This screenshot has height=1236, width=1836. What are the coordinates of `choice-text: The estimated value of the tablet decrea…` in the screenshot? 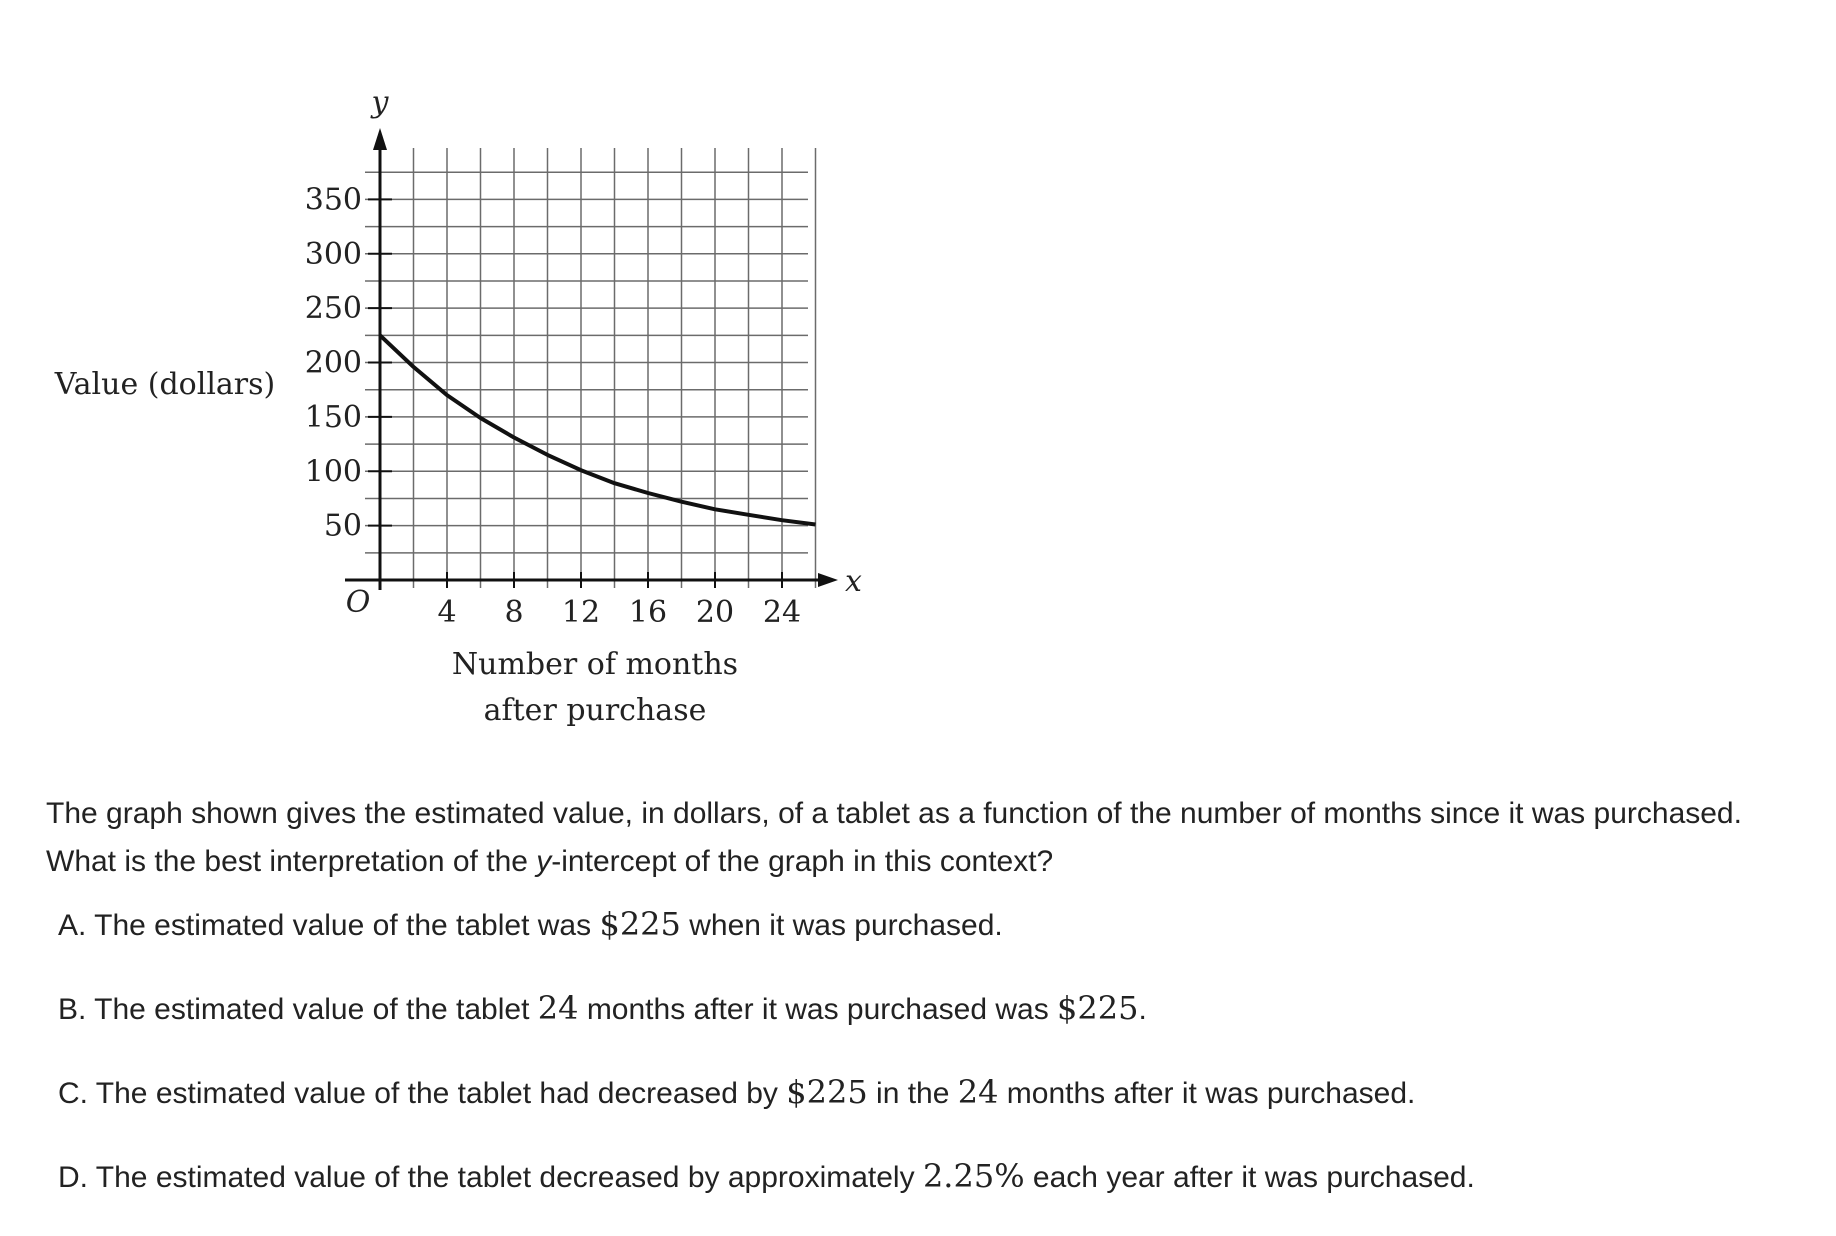 It's located at (509, 1177).